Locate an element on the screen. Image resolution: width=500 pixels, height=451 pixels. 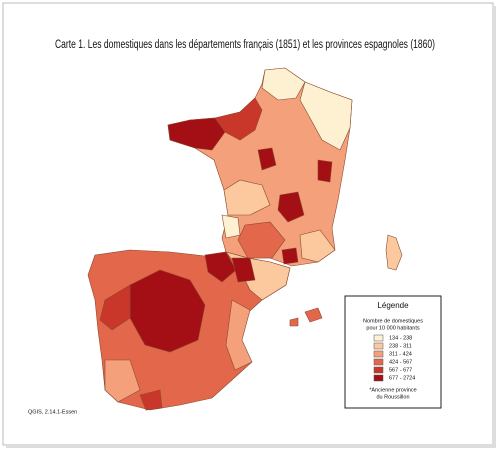
legend-note: *Ancienne province is located at coordinates (392, 390).